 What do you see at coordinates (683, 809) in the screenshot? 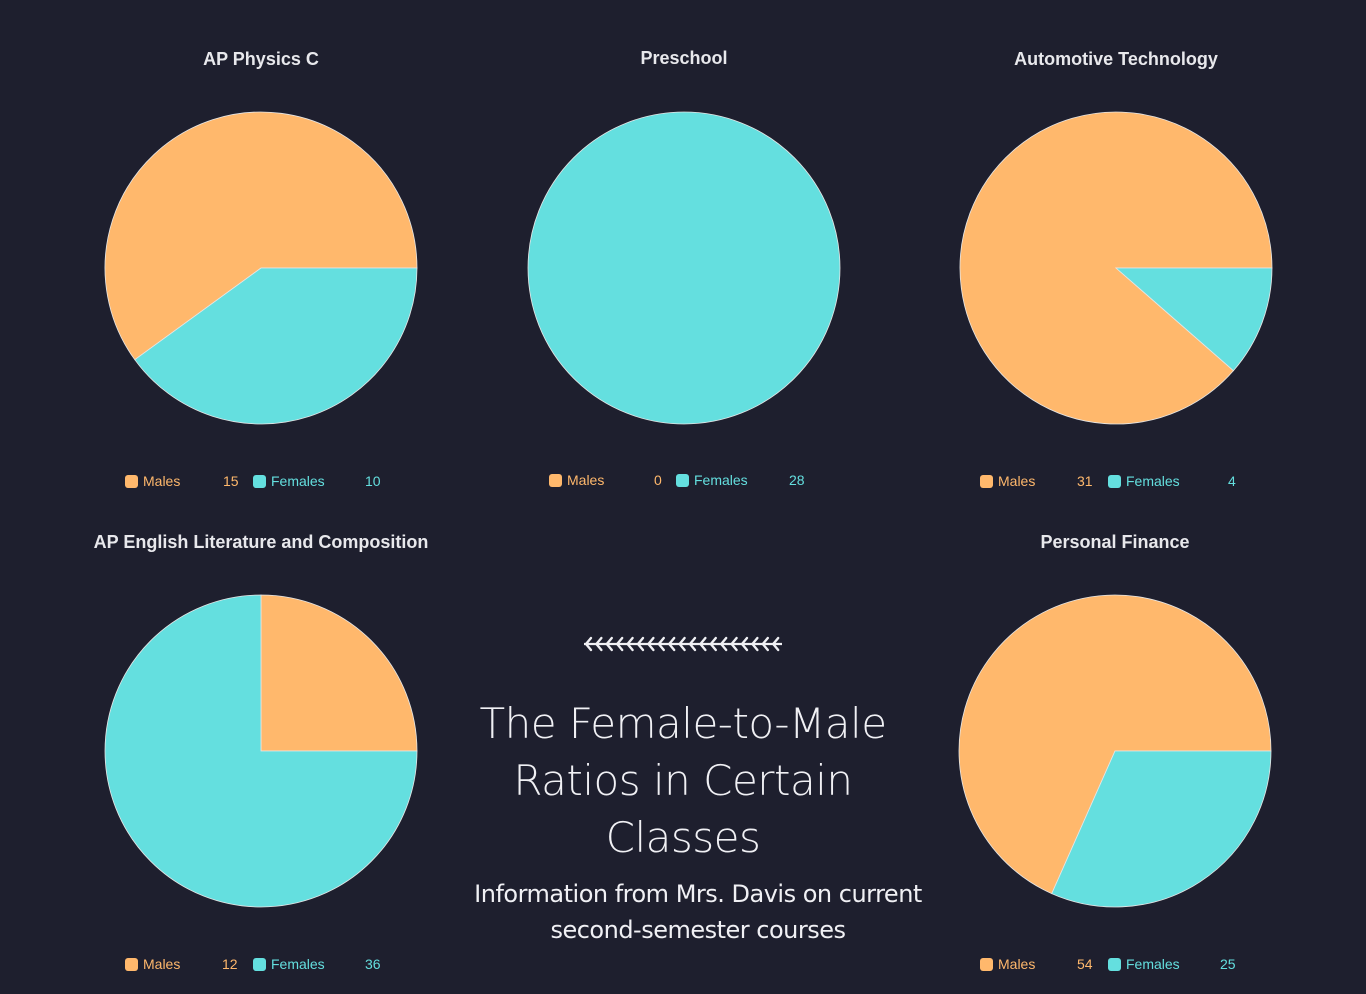
I see `page-title-line-2: Ratios in Certain Classes` at bounding box center [683, 809].